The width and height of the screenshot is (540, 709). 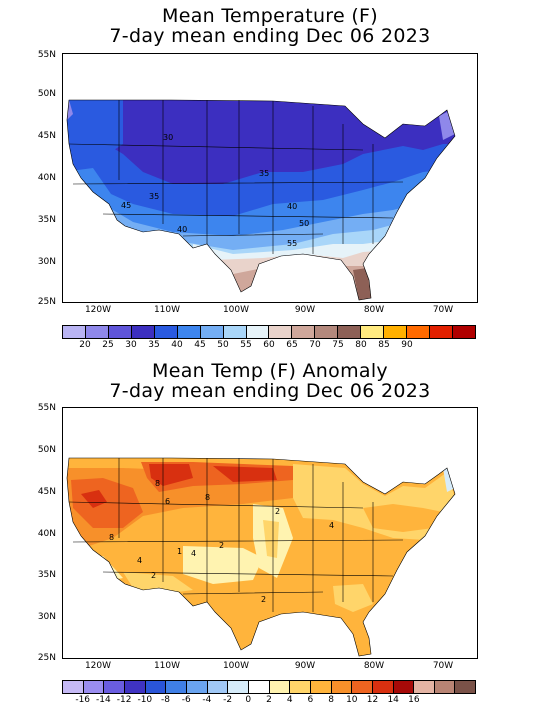 What do you see at coordinates (207, 700) in the screenshot?
I see `colorbar-label: -4` at bounding box center [207, 700].